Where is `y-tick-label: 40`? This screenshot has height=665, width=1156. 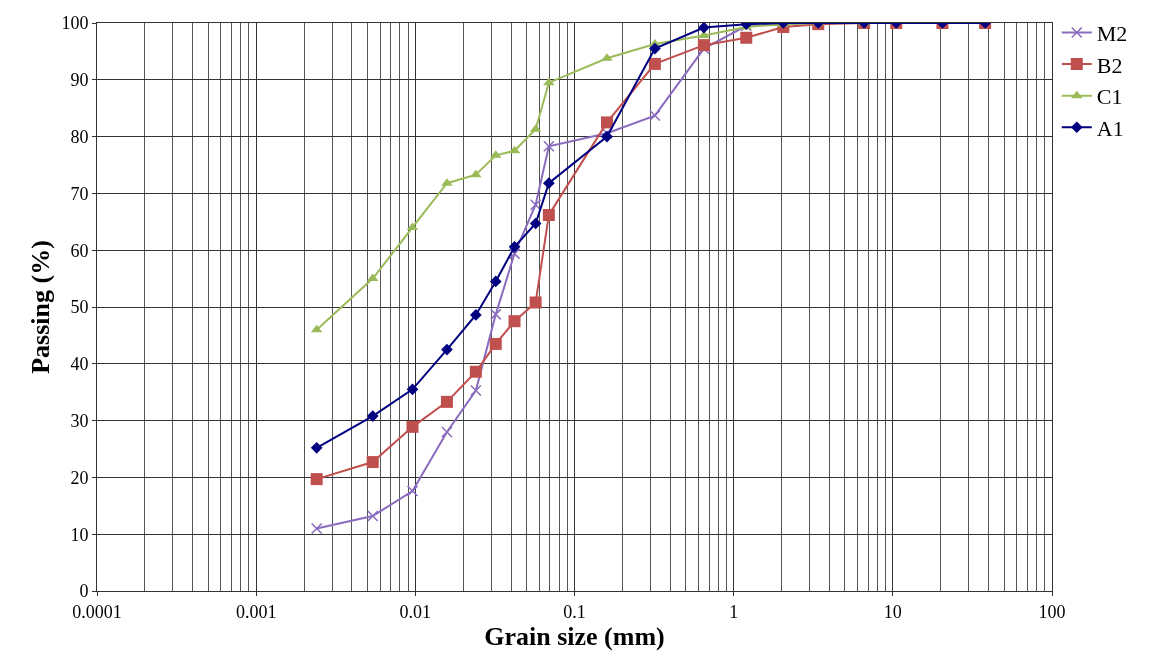 y-tick-label: 40 is located at coordinates (79, 364).